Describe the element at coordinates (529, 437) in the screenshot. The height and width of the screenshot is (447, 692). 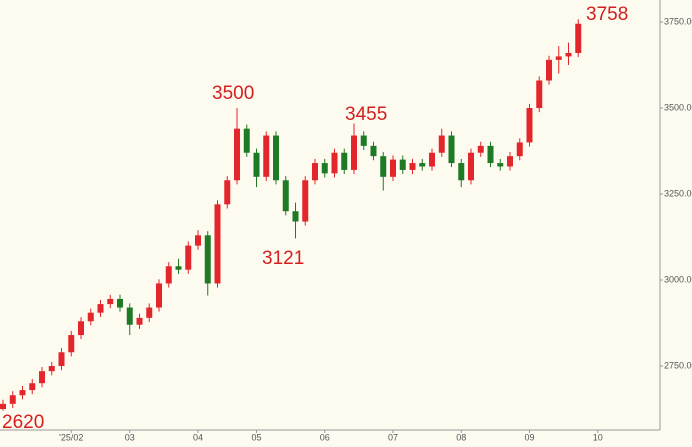
I see `x-tick-label: 09` at that location.